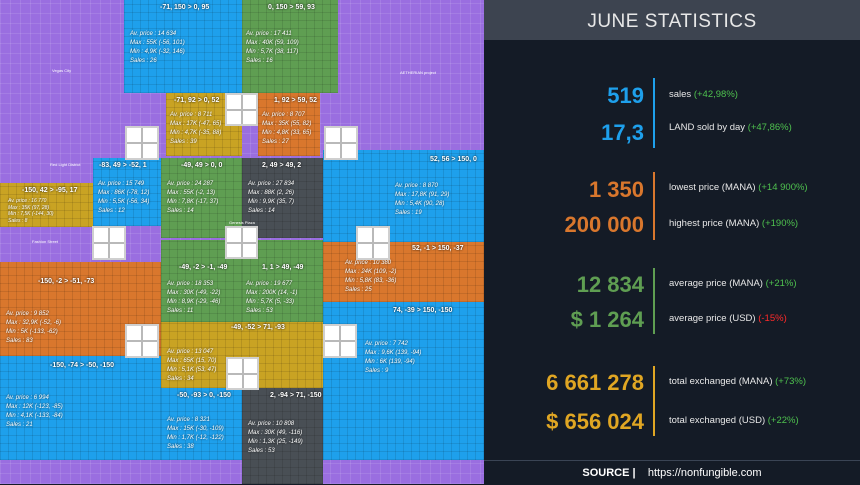  I want to click on map-label-aetheria: AETHERIAN project, so click(418, 72).